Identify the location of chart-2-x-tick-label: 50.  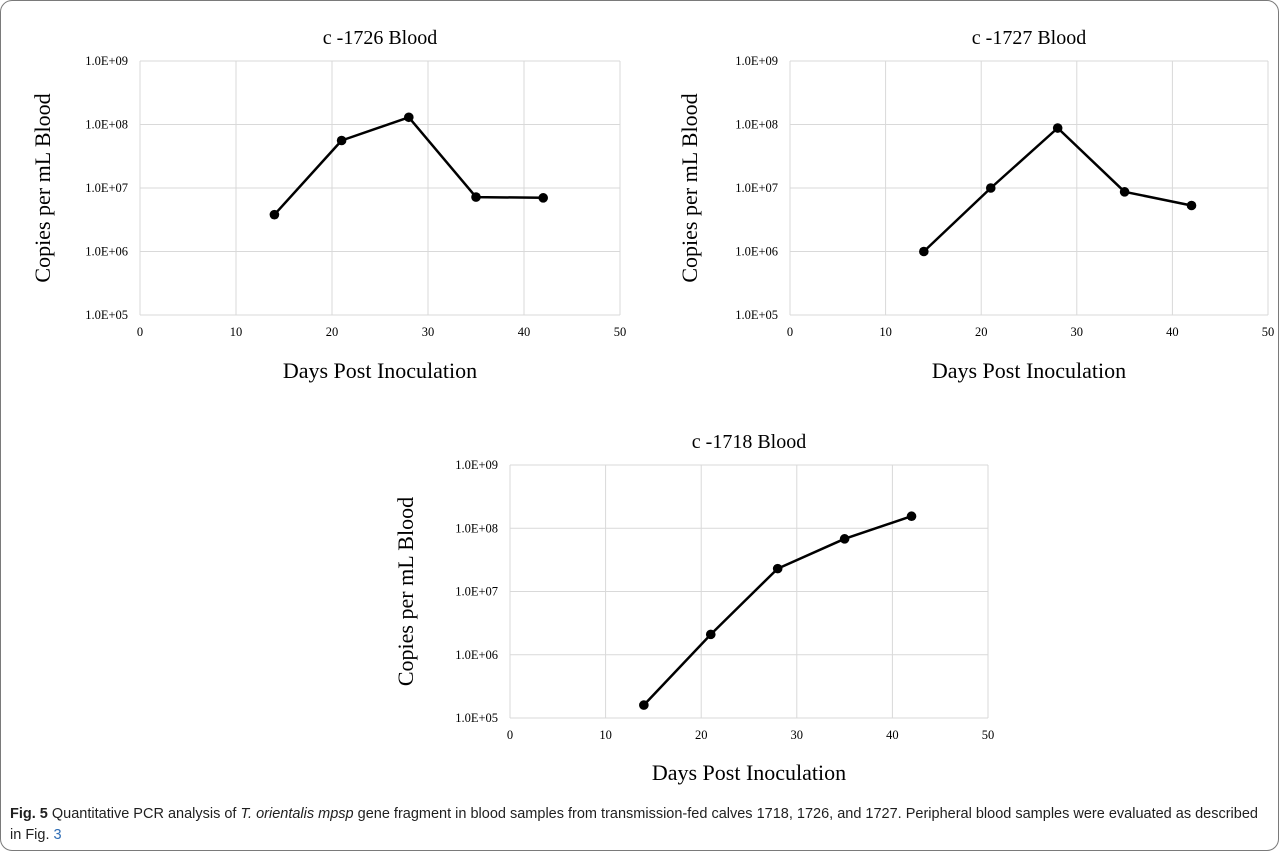
(1268, 332).